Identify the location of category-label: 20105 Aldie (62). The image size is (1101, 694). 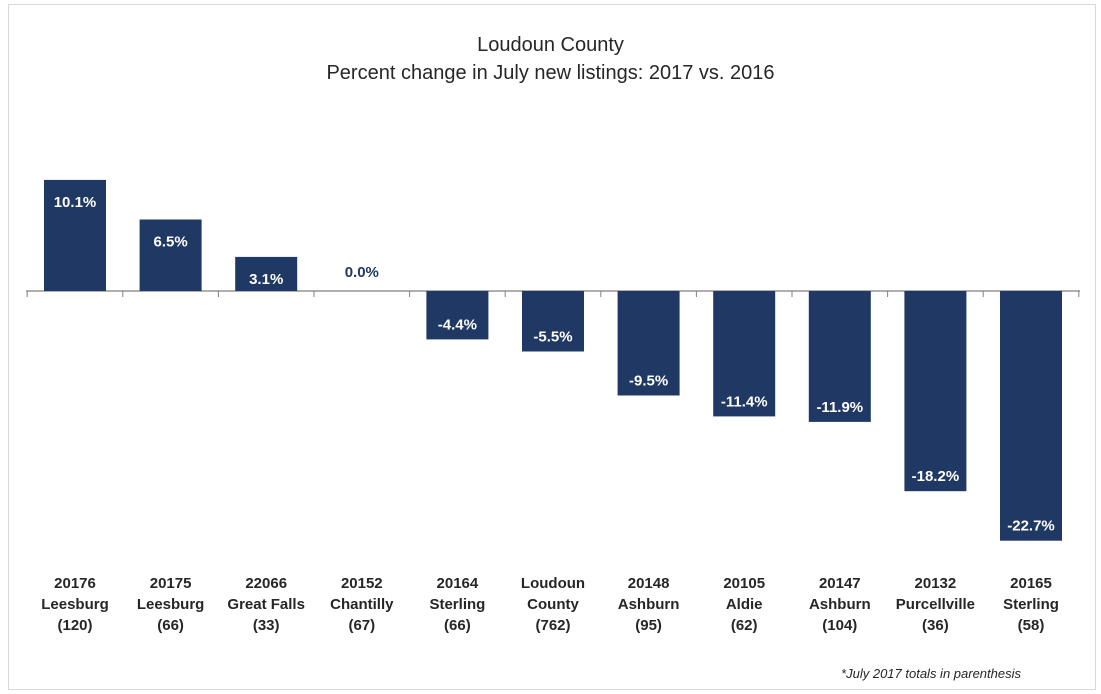
(744, 604).